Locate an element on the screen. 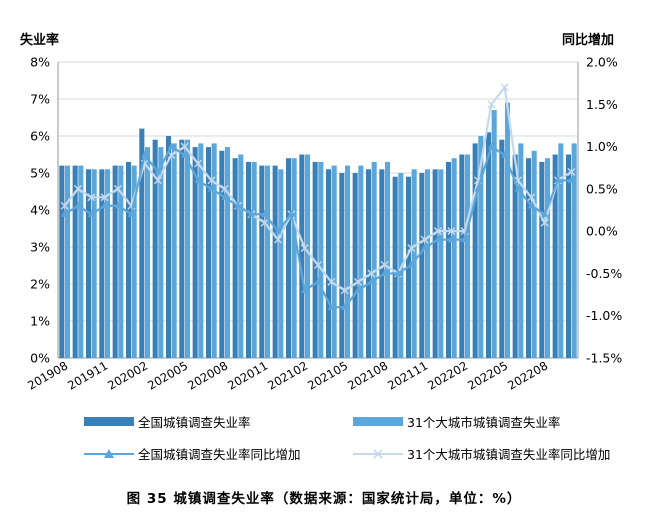 Image resolution: width=648 pixels, height=523 pixels. x-tick-label: 202205 is located at coordinates (487, 375).